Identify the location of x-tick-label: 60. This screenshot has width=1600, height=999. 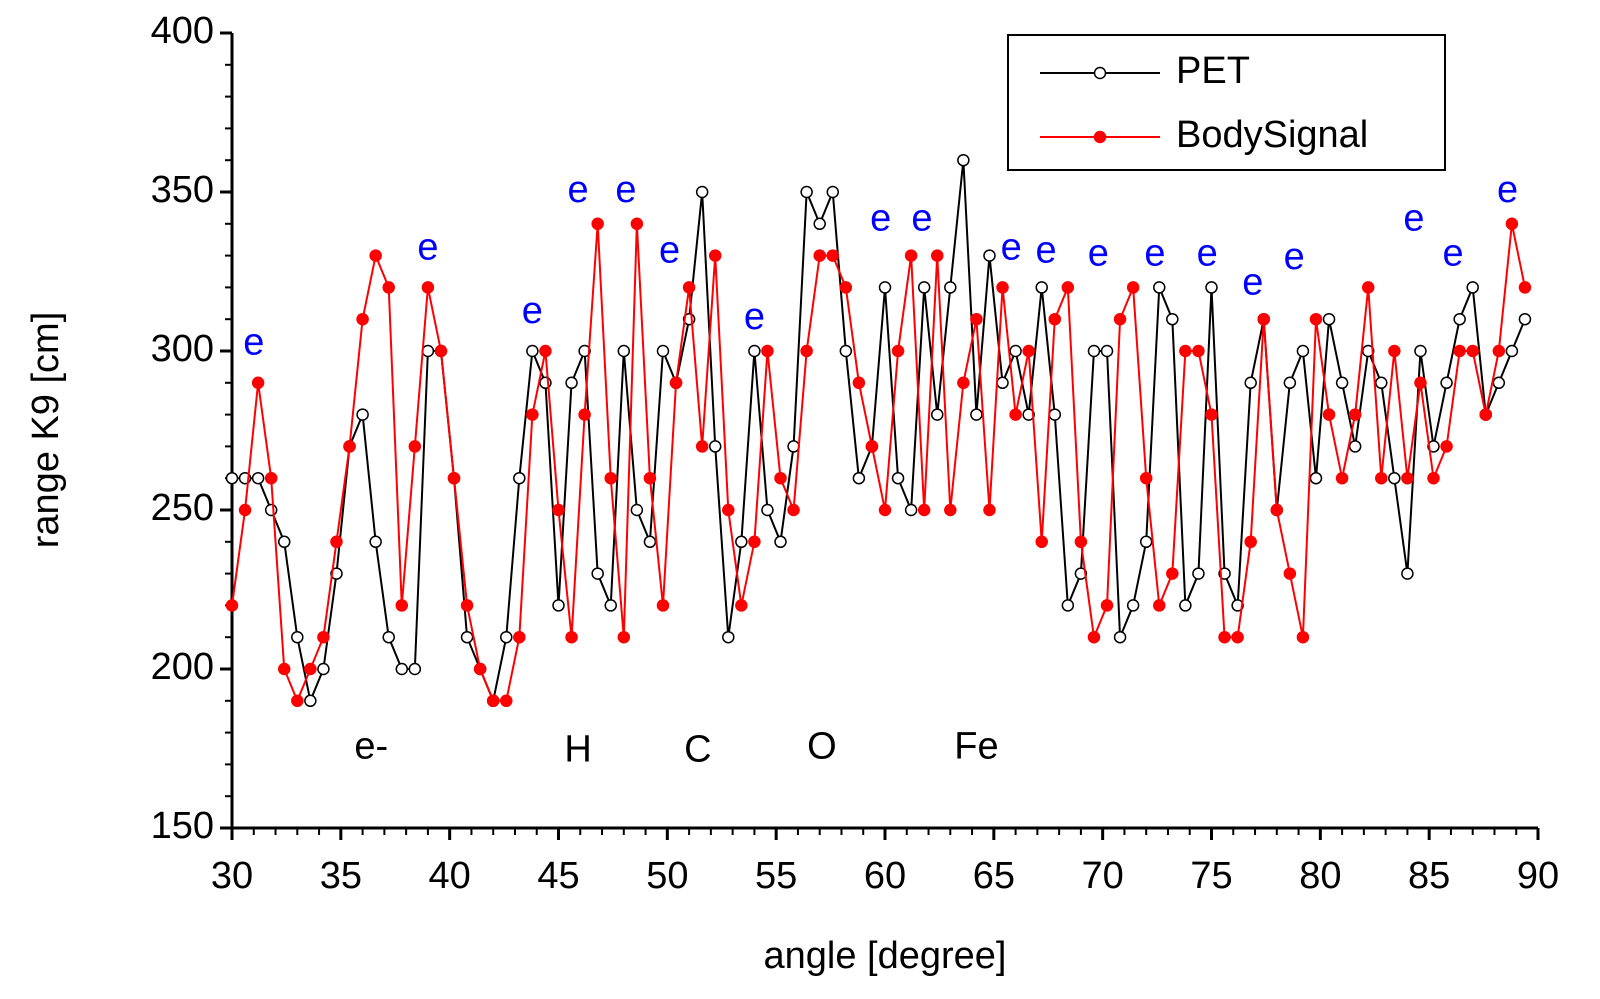
(885, 876).